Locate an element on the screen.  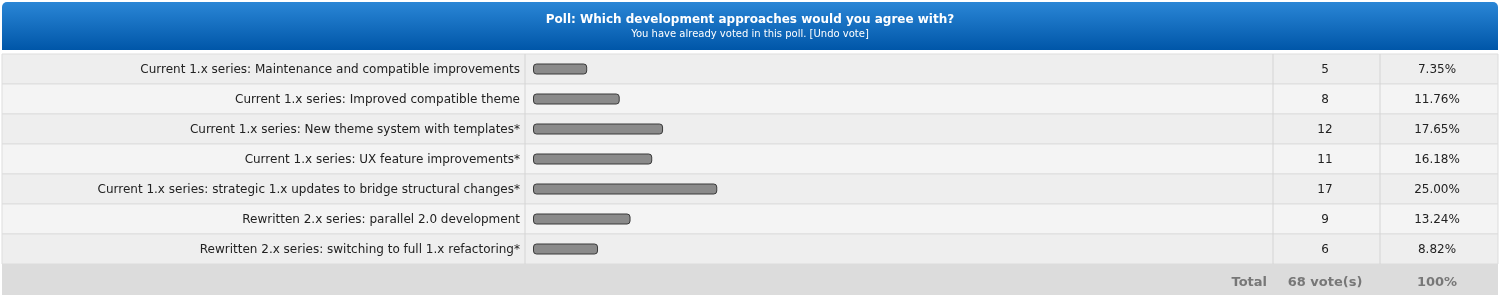
text: Total is located at coordinates (1249, 281).